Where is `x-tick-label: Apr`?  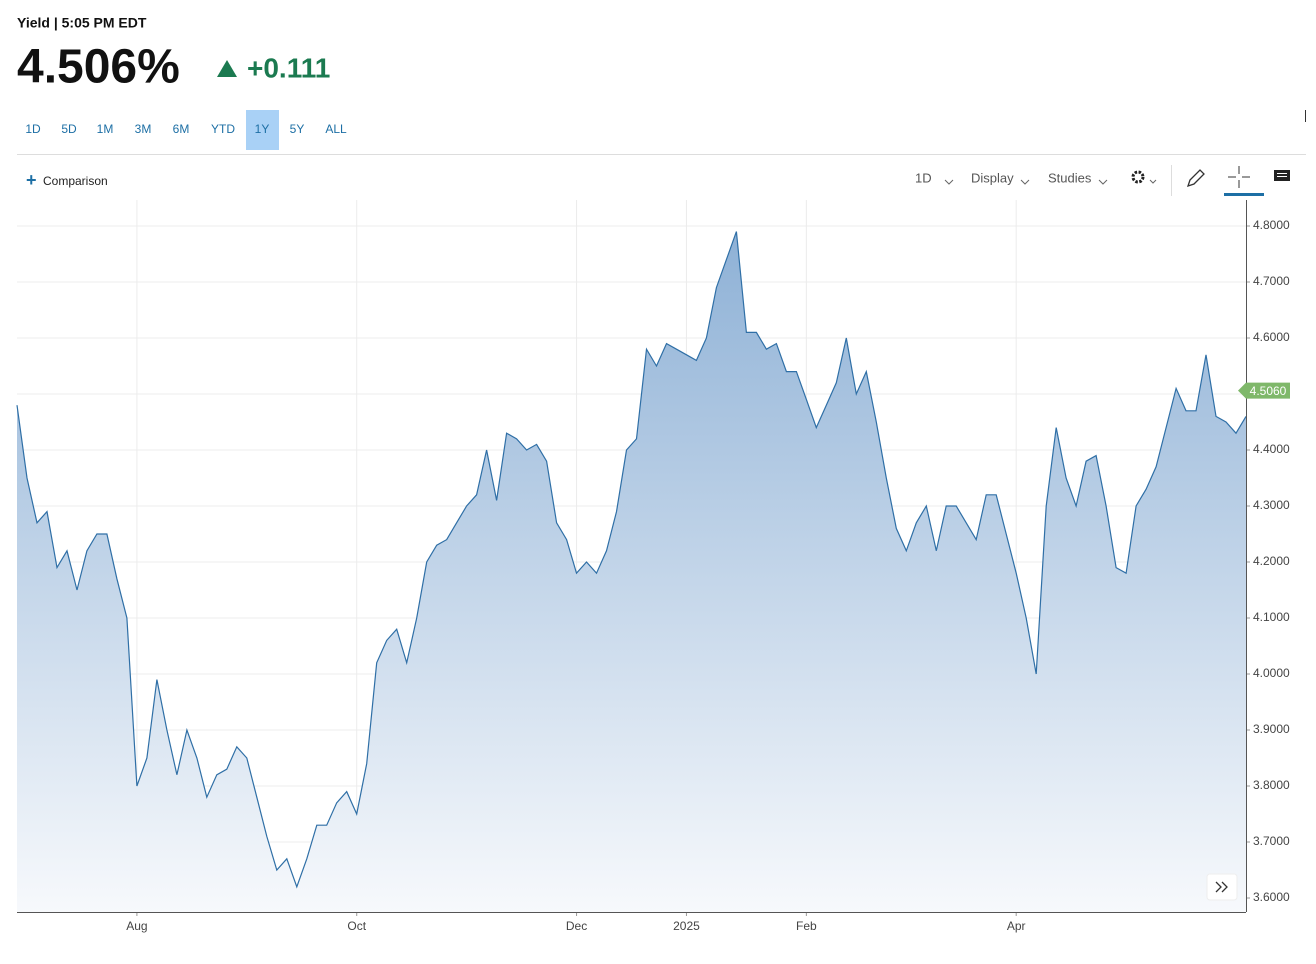 x-tick-label: Apr is located at coordinates (1016, 926).